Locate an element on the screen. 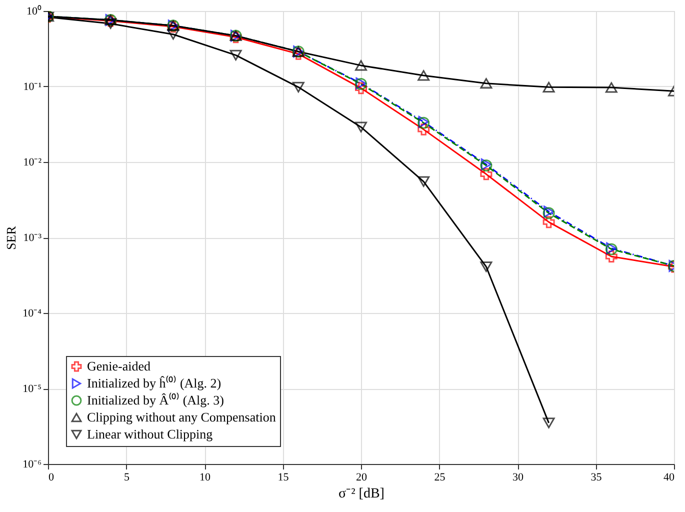 This screenshot has width=685, height=512. x-tick-label: 30 is located at coordinates (518, 478).